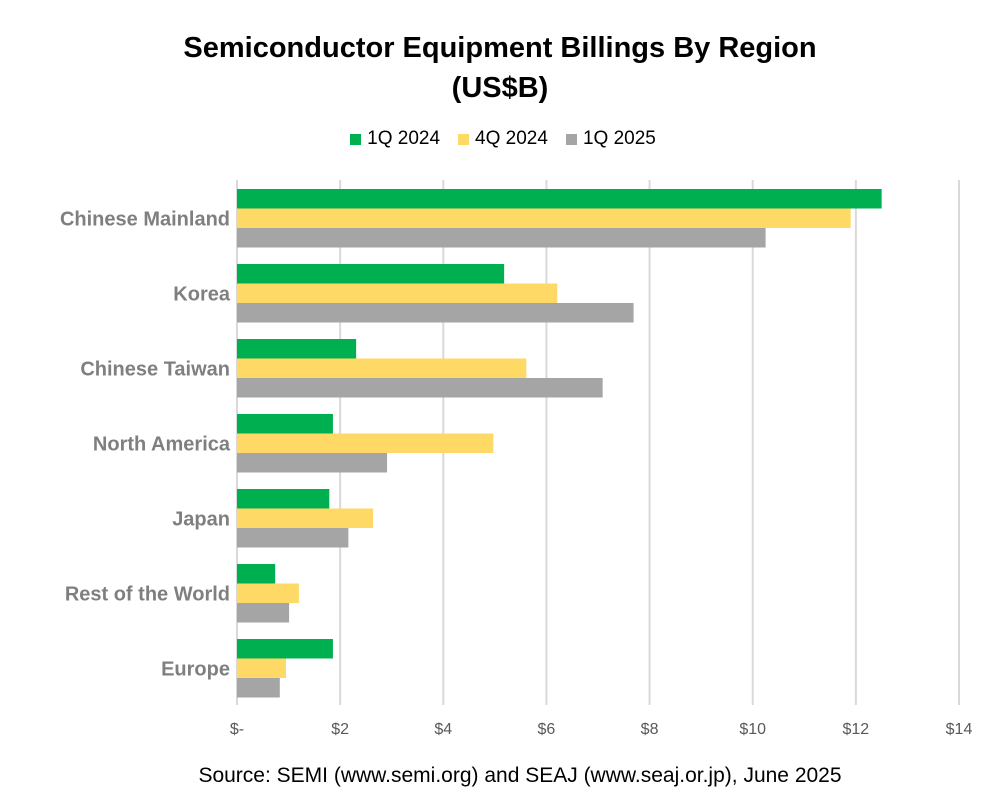 The height and width of the screenshot is (810, 1006). What do you see at coordinates (547, 729) in the screenshot?
I see `x-tick-label: $6` at bounding box center [547, 729].